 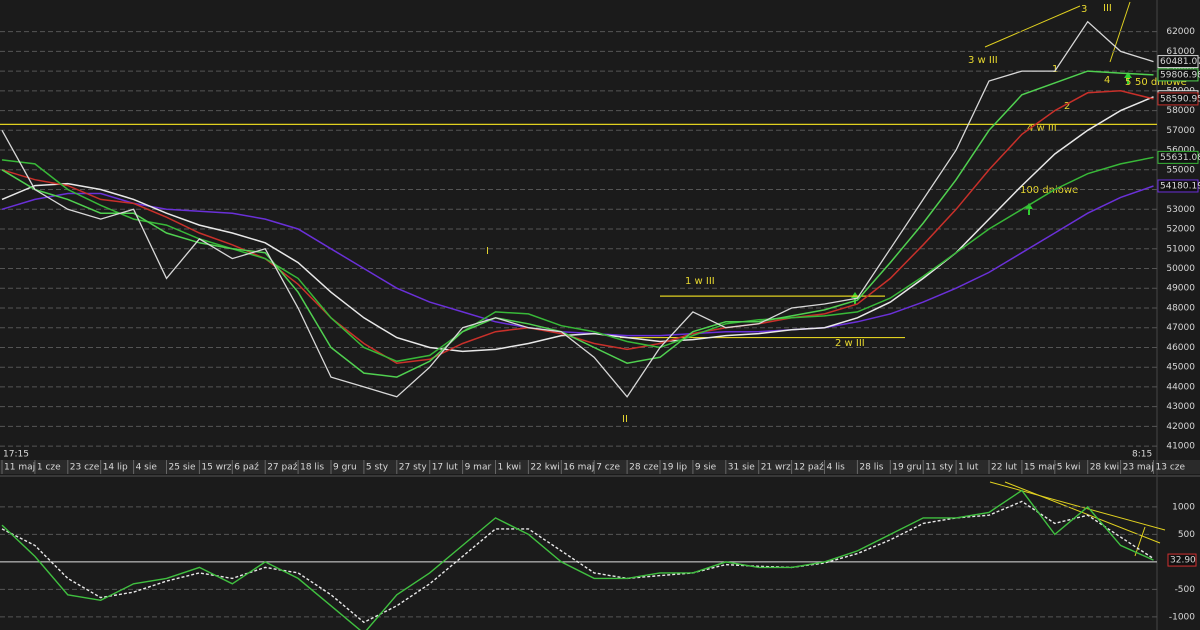 I want to click on x-tick-label: 22 lut, so click(x=1004, y=468).